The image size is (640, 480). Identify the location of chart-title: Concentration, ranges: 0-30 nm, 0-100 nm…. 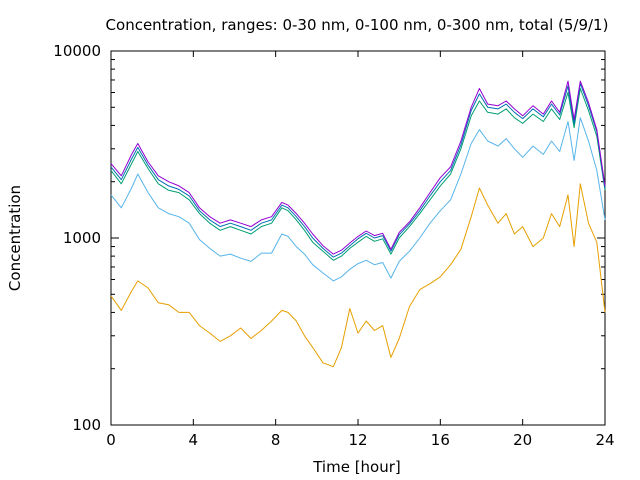
(357, 25).